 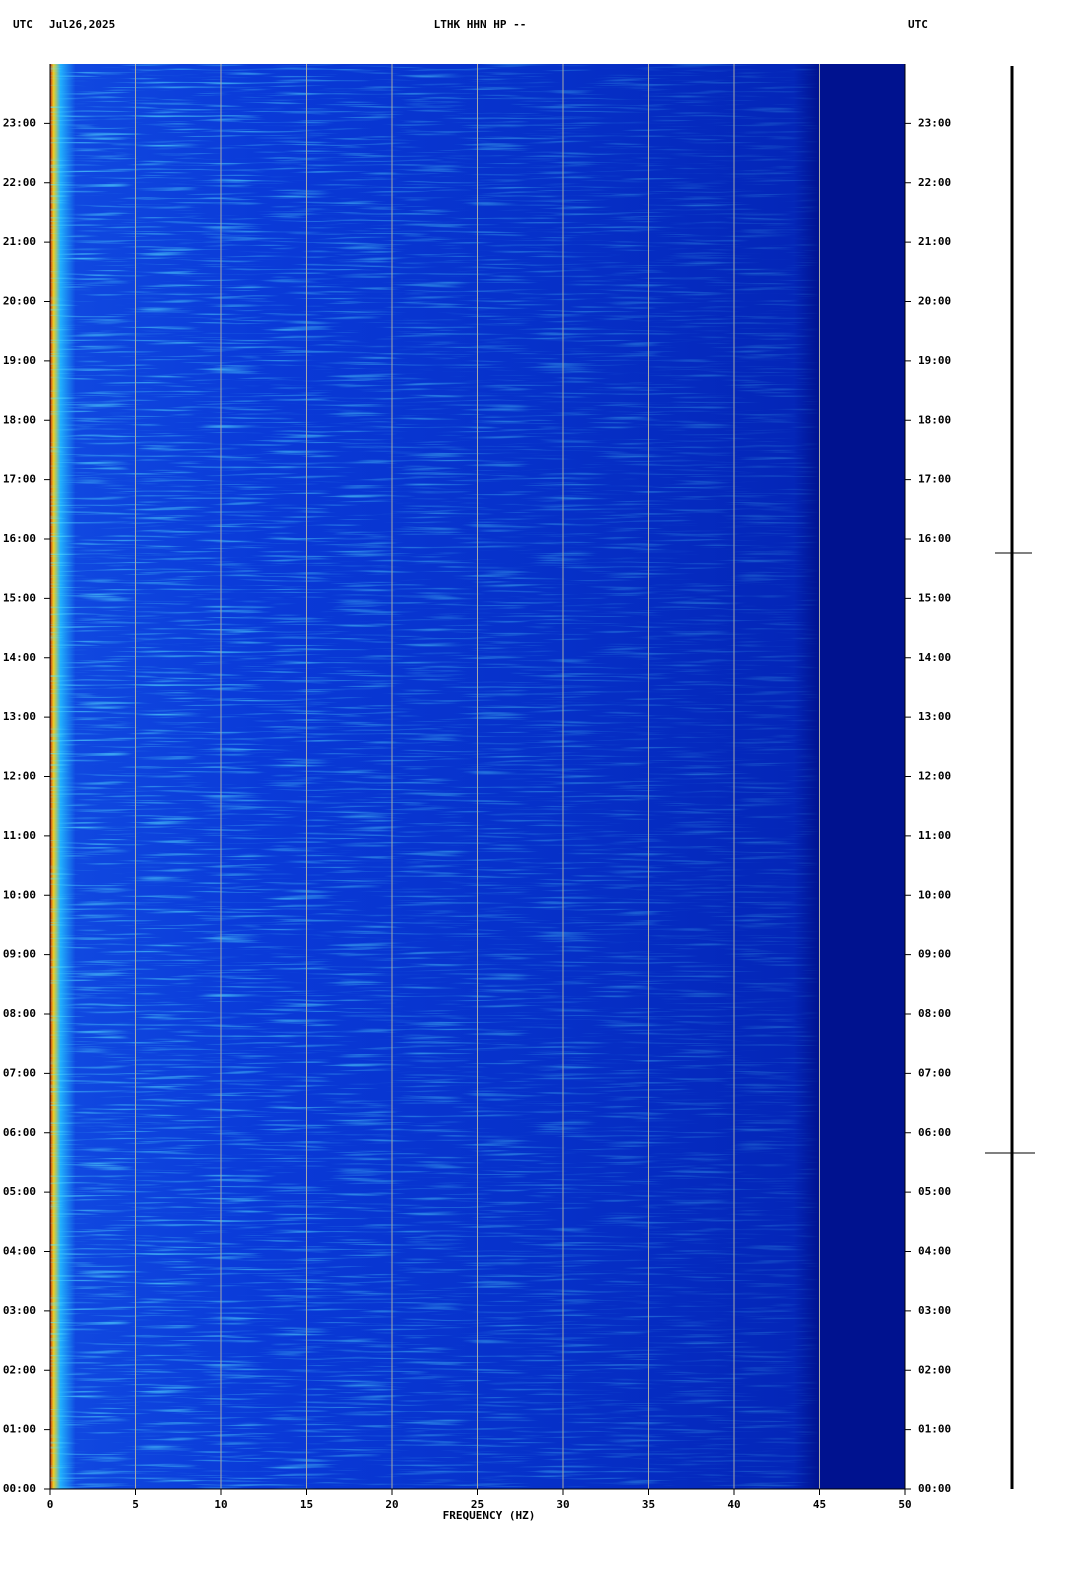 What do you see at coordinates (220, 1504) in the screenshot?
I see `x-tick-label: 10` at bounding box center [220, 1504].